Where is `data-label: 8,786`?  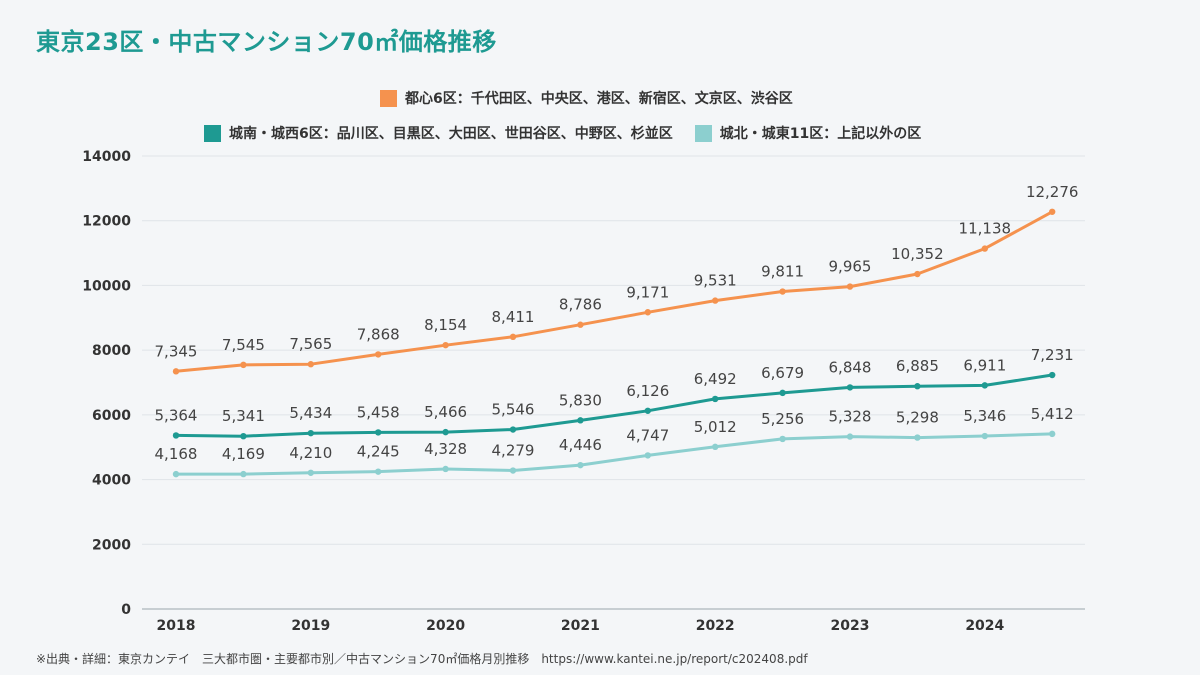 data-label: 8,786 is located at coordinates (580, 305).